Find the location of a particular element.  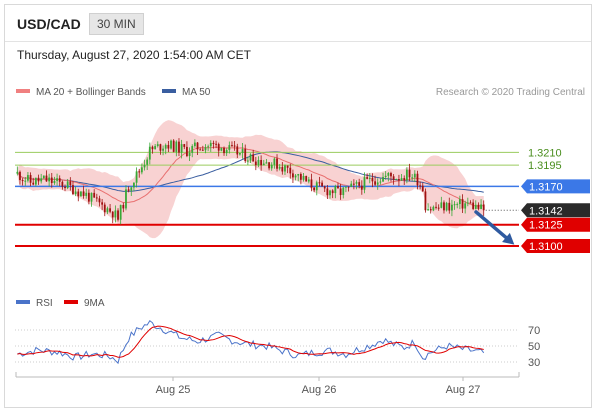

instrument-symbol: USD/CAD is located at coordinates (49, 24).